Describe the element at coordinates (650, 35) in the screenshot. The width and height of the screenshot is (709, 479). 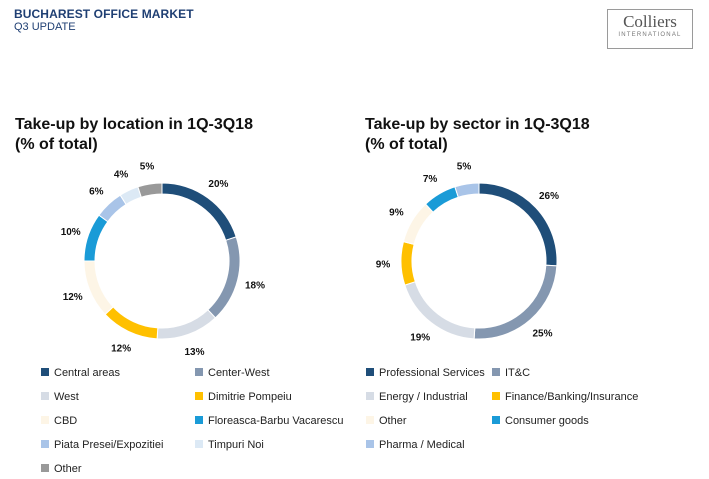
I see `logo-subtext: INTERNATIONAL` at that location.